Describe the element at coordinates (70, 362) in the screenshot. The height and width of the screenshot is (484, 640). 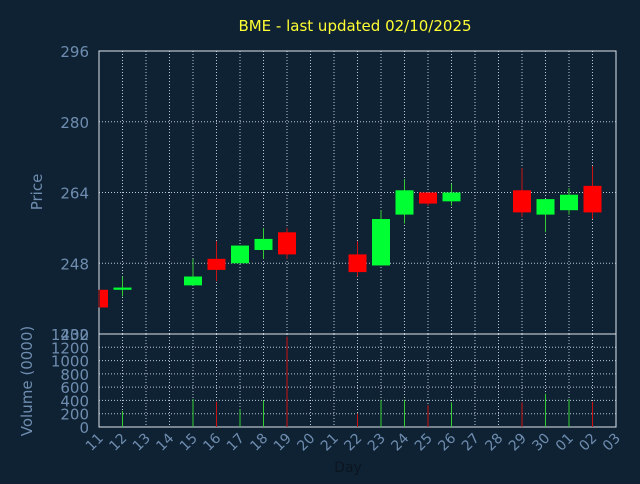
I see `volume-tick-label: 1000` at that location.